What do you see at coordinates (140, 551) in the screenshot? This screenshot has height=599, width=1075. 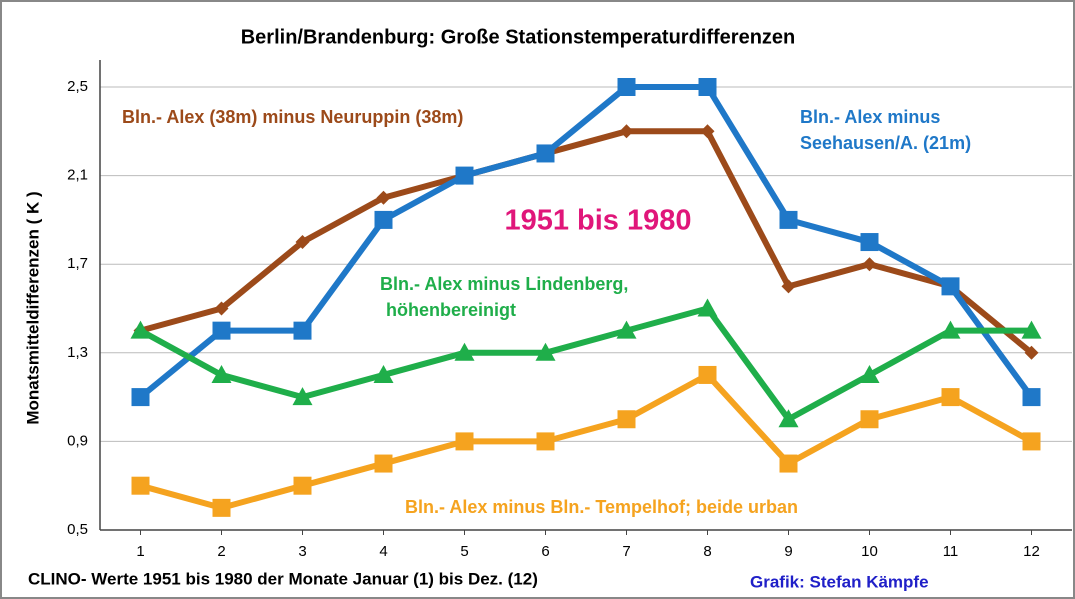 I see `x-tick-label: 1` at bounding box center [140, 551].